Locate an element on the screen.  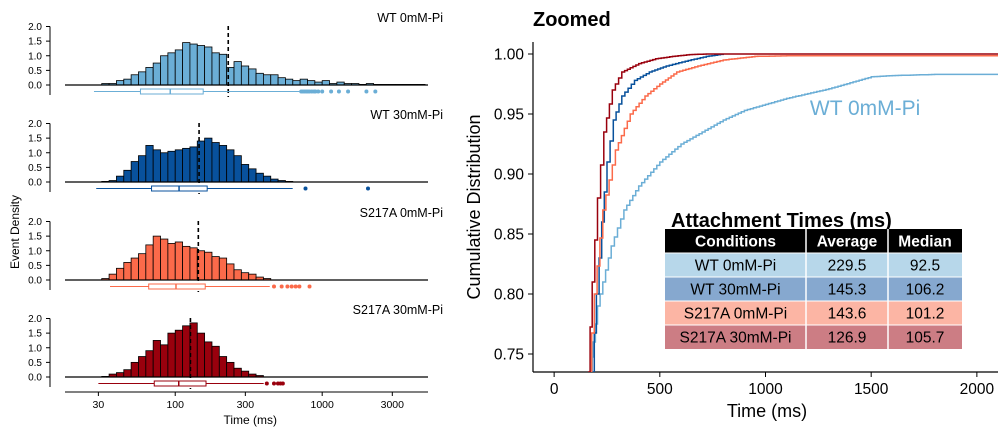
y-tick-label: 1.0 is located at coordinates (35, 153).